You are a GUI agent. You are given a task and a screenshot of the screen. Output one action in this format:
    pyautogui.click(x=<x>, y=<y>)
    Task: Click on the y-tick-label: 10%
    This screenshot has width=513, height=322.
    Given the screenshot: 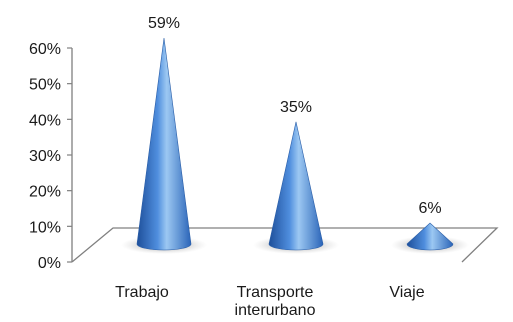 What is the action you would take?
    pyautogui.click(x=45, y=227)
    